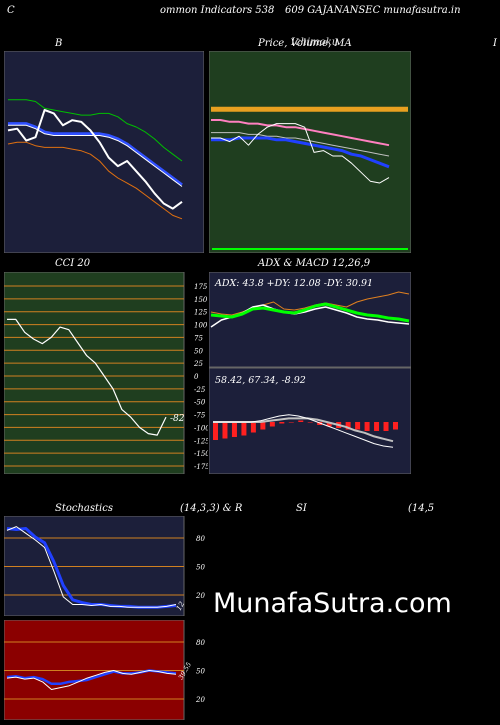 This screenshot has width=500, height=725. Describe the element at coordinates (293, 283) in the screenshot. I see `adx-values: ADX: 43.8 +DY: 12.08 -DY: 30.91` at that location.